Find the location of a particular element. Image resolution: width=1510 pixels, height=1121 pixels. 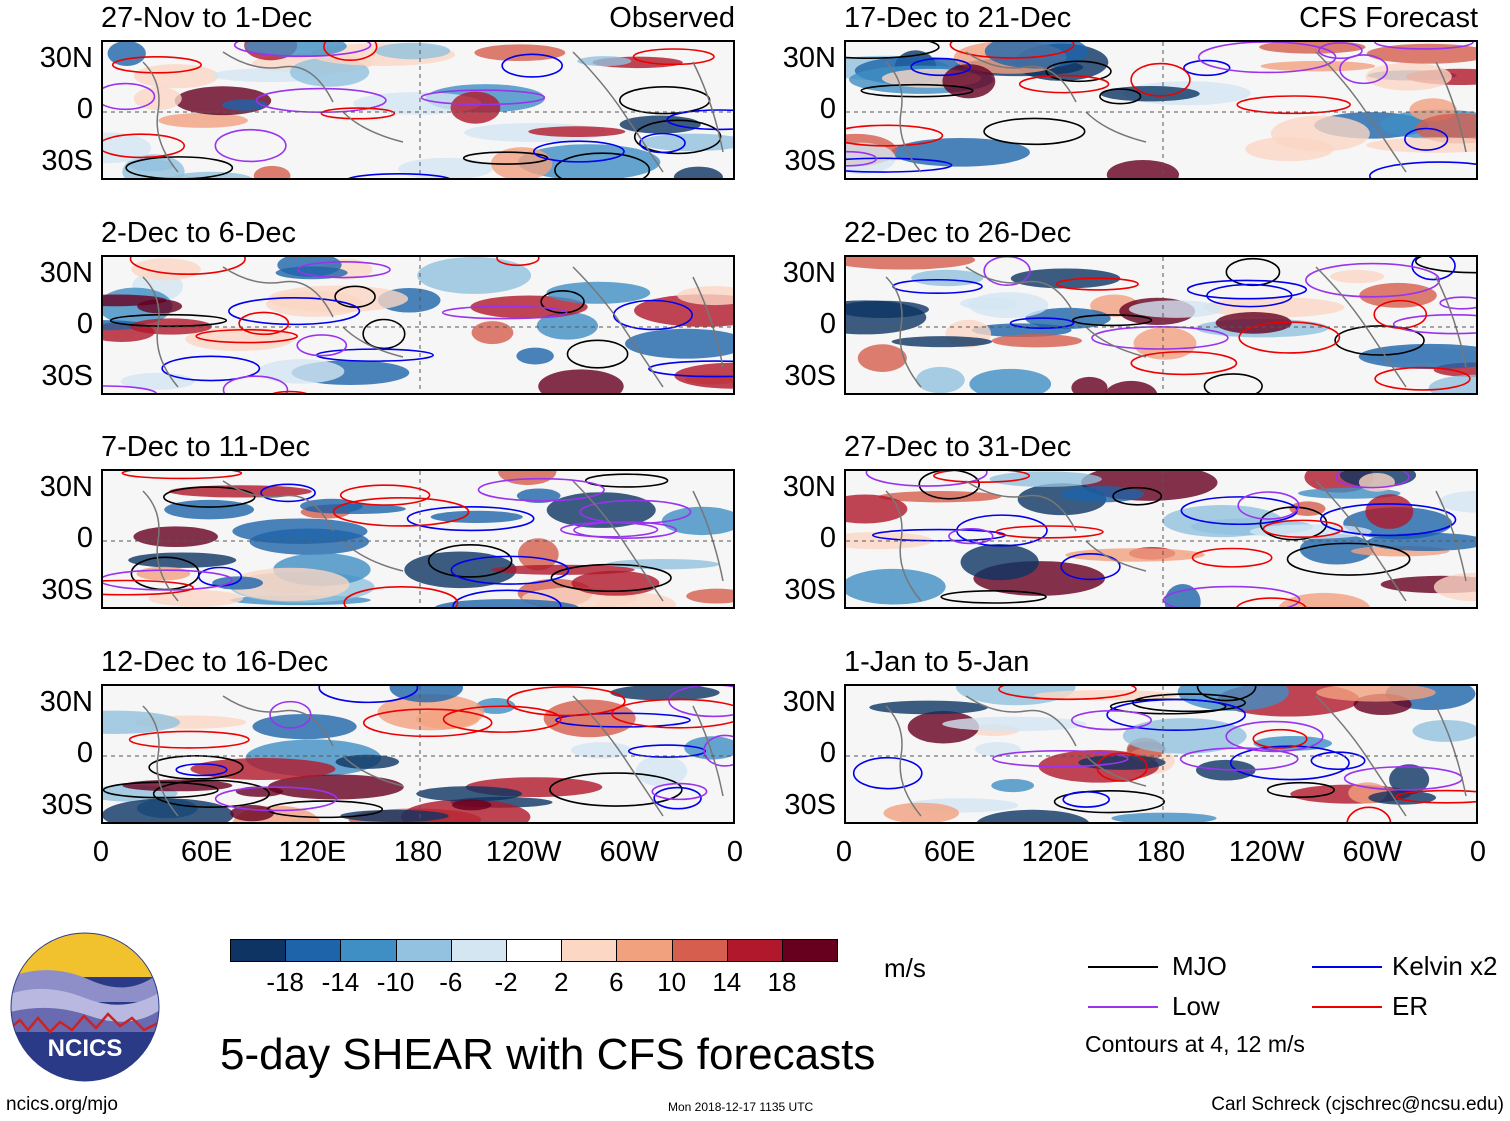

colorbar-tick-label: -14 is located at coordinates (340, 982).